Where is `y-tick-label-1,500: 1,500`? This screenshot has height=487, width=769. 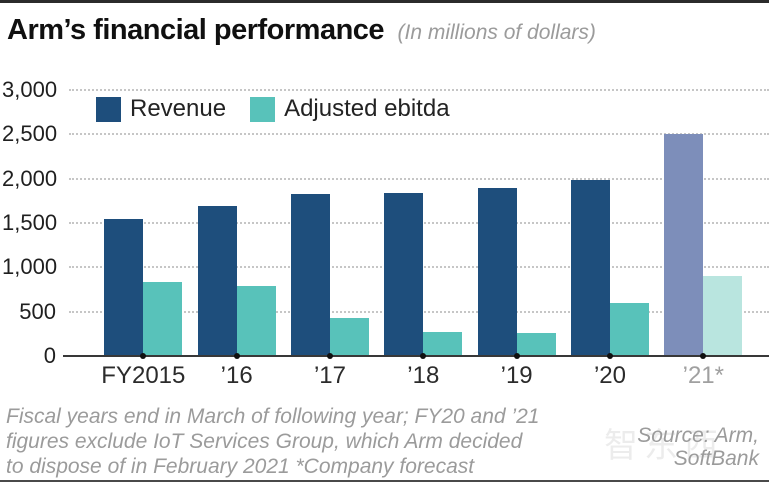
y-tick-label-1,500: 1,500 is located at coordinates (30, 222).